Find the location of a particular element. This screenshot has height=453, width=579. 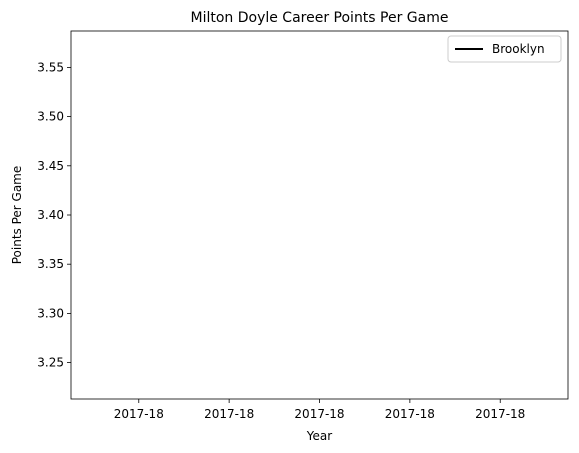

legend-box is located at coordinates (504, 49).